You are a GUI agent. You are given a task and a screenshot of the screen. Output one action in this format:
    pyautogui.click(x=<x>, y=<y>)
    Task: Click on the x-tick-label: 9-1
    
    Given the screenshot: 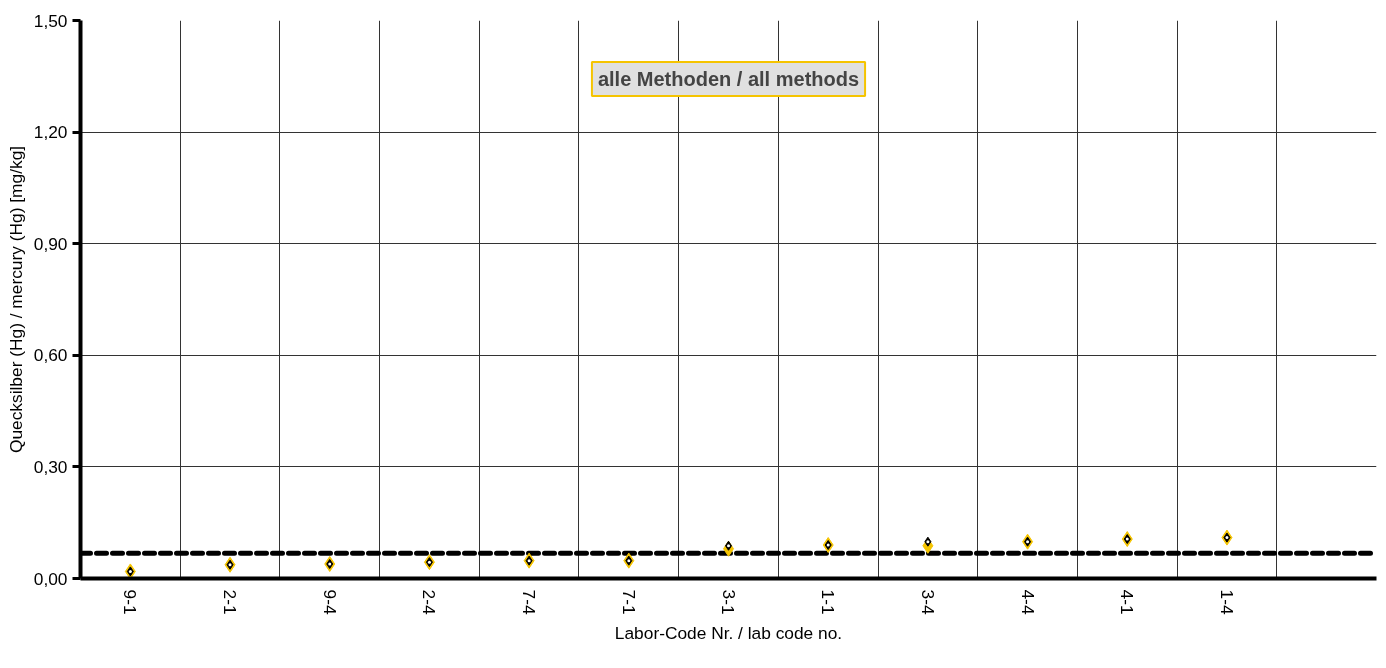 What is the action you would take?
    pyautogui.click(x=130, y=602)
    